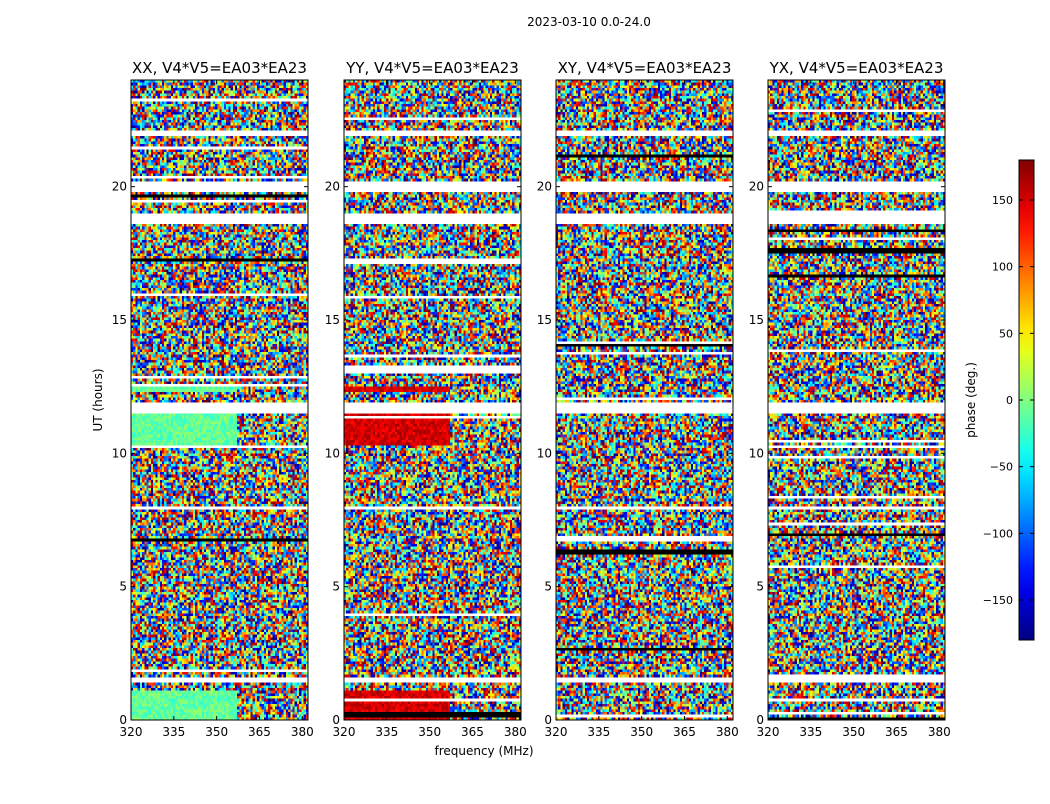 Image resolution: width=1050 pixels, height=804 pixels. What do you see at coordinates (1002, 200) in the screenshot?
I see `colorbar-tick-label: 150` at bounding box center [1002, 200].